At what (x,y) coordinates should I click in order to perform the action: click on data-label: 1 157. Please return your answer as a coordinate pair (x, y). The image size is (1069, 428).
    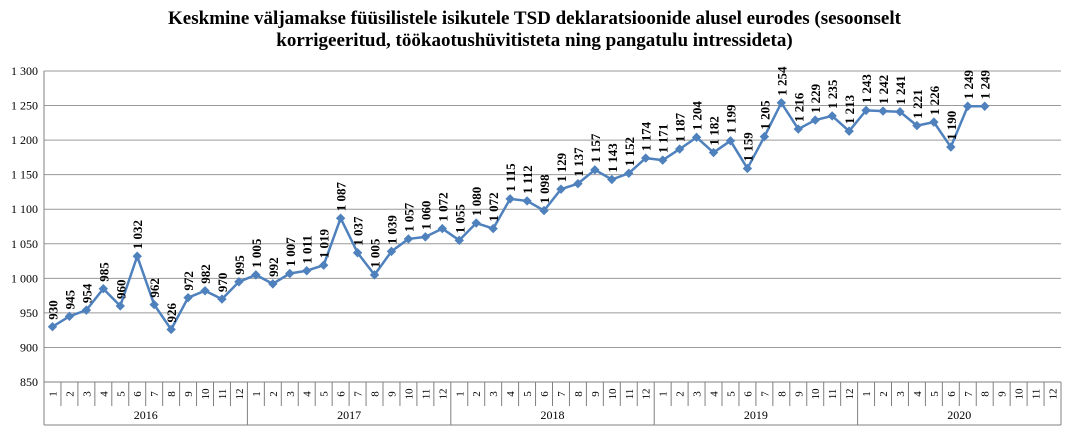
    Looking at the image, I should click on (595, 148).